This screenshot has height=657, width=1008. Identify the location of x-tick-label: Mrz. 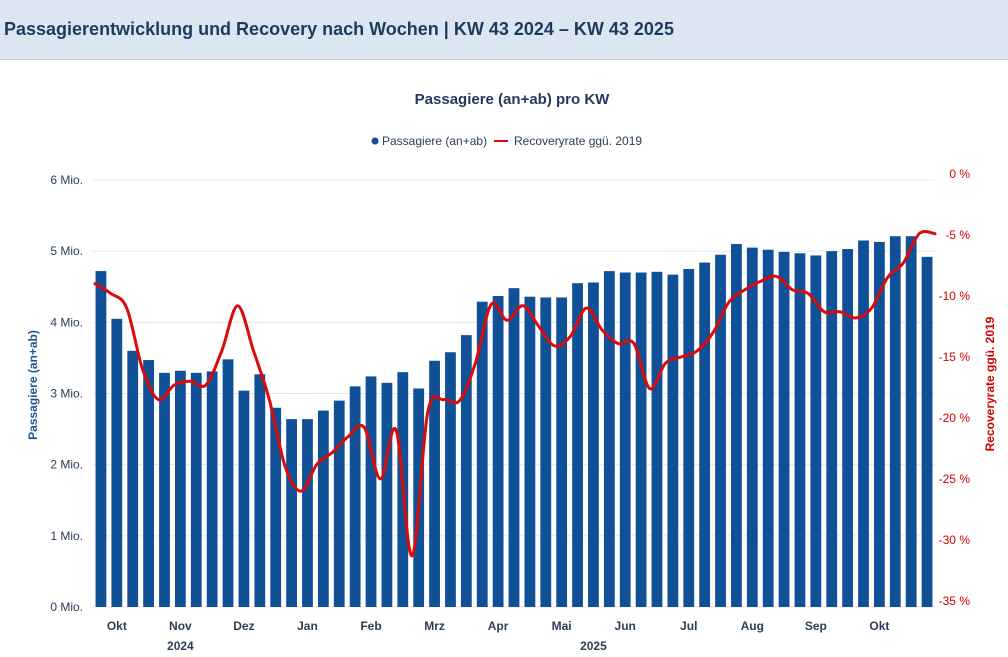
(434, 626).